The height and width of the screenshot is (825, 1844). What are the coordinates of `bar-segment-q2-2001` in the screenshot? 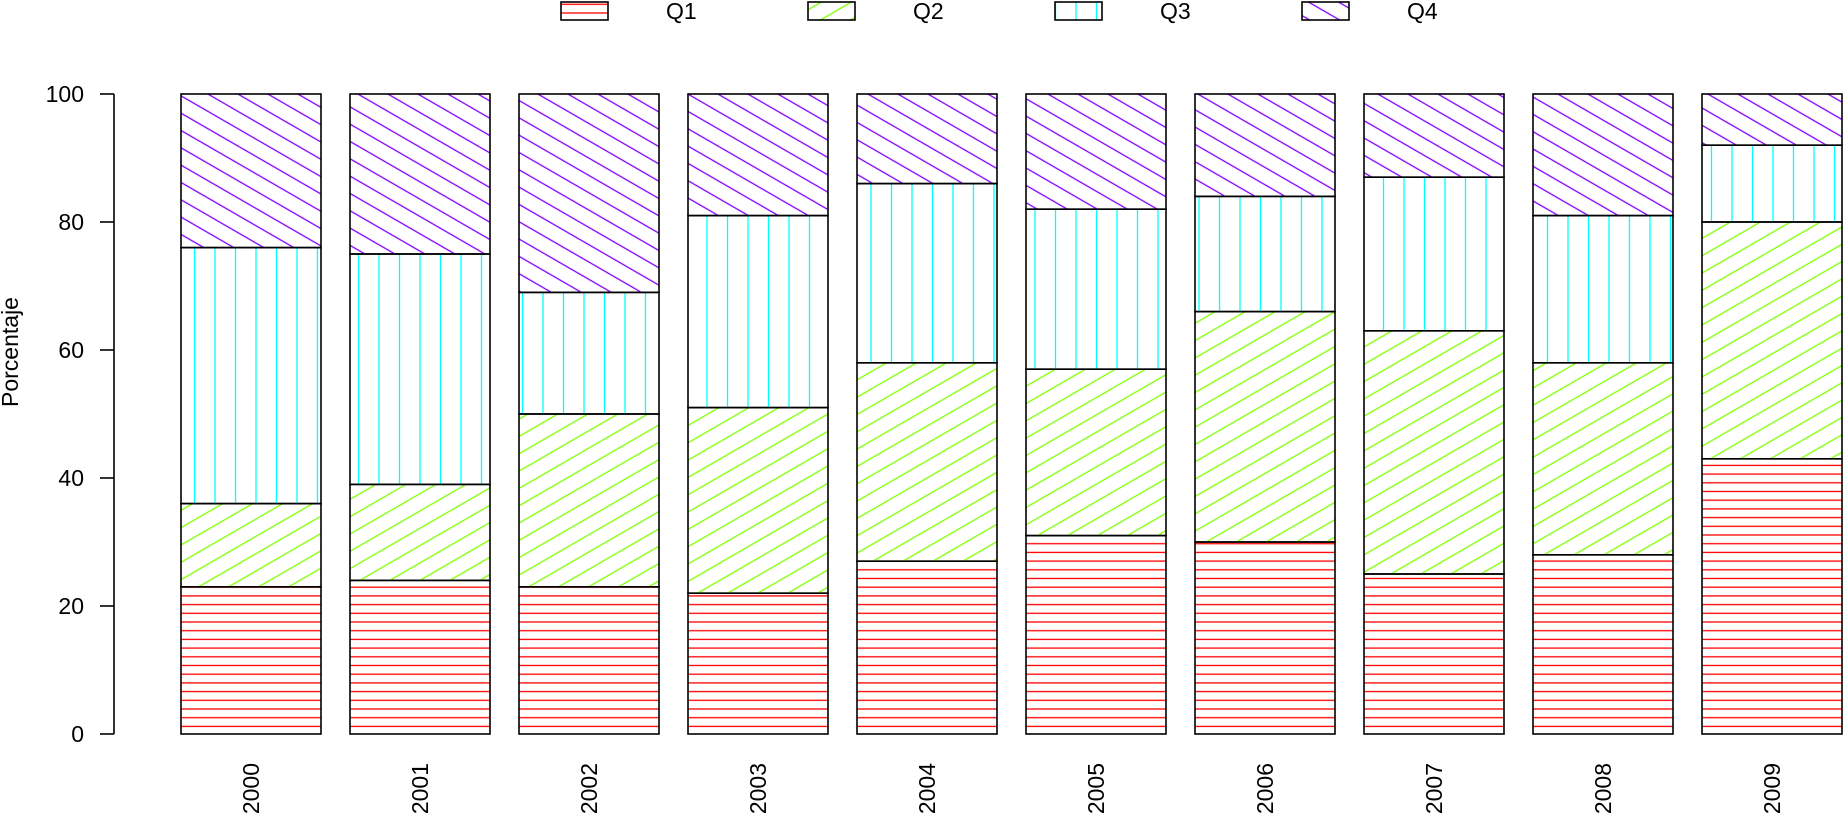 It's located at (420, 532).